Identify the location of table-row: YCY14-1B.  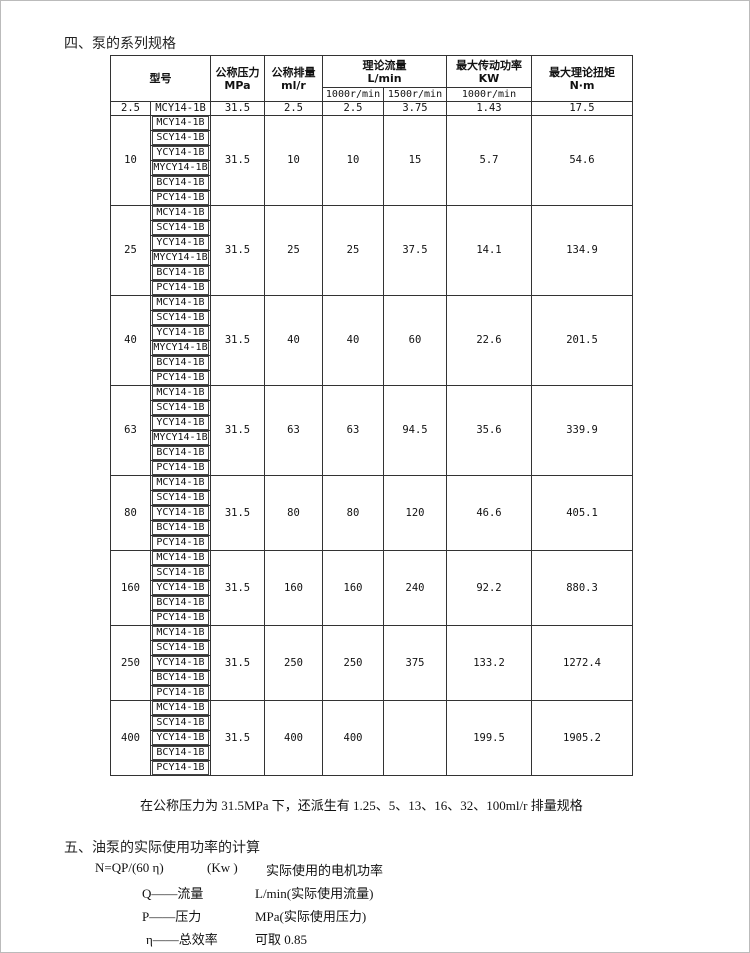
(372, 153).